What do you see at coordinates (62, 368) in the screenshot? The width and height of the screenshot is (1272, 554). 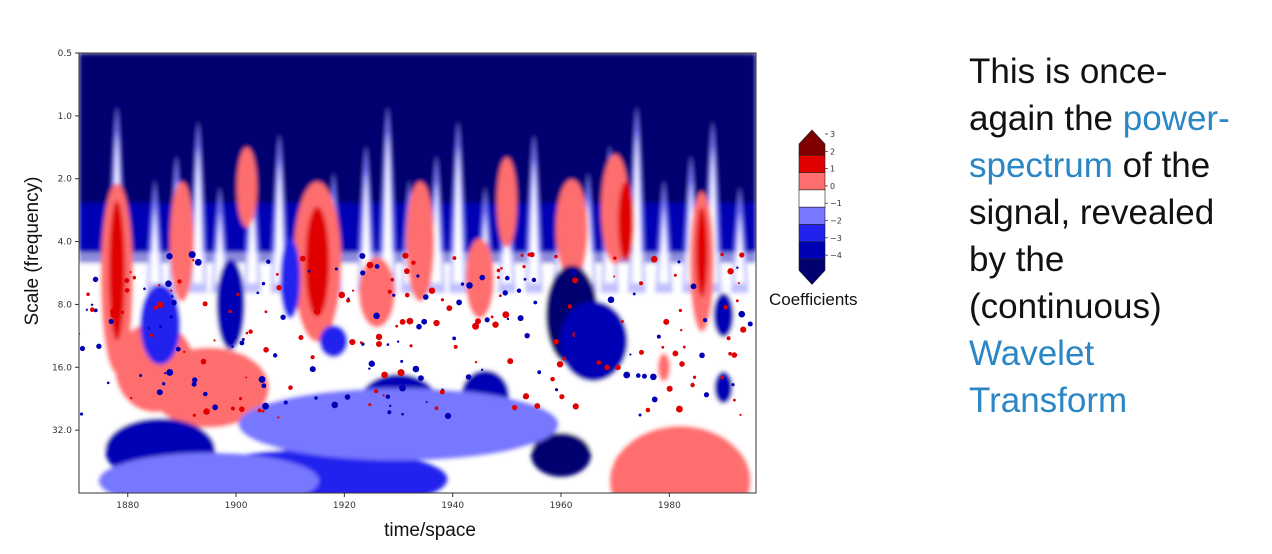 I see `y-tick-label: 16.0` at bounding box center [62, 368].